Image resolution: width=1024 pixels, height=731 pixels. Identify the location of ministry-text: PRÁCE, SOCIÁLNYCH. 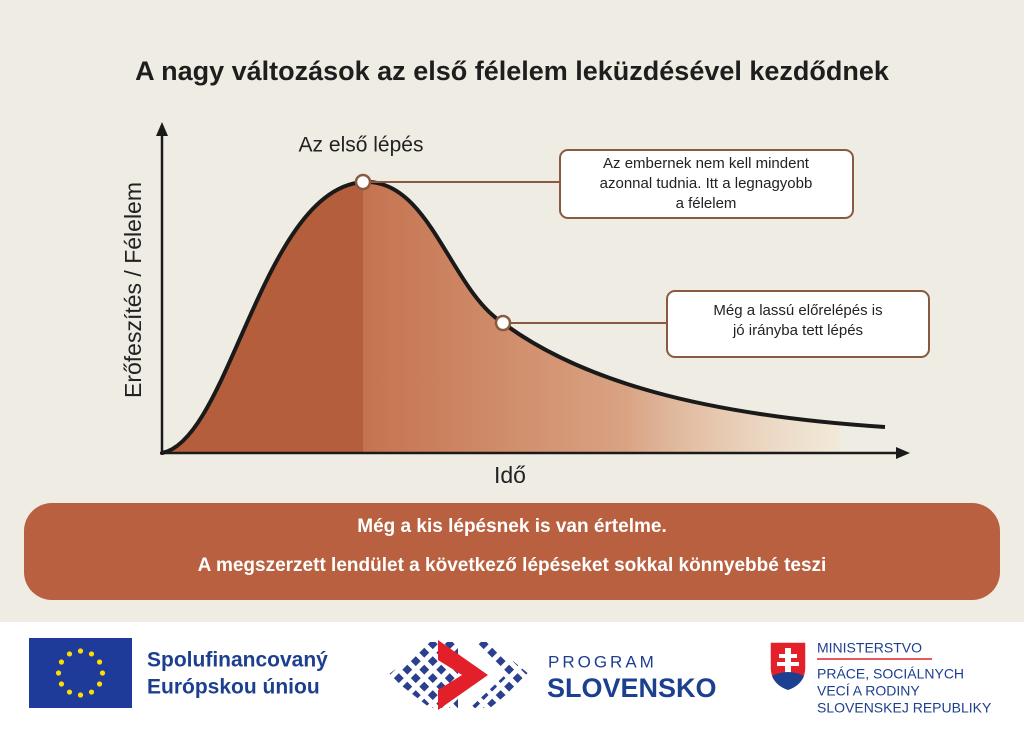
(890, 674).